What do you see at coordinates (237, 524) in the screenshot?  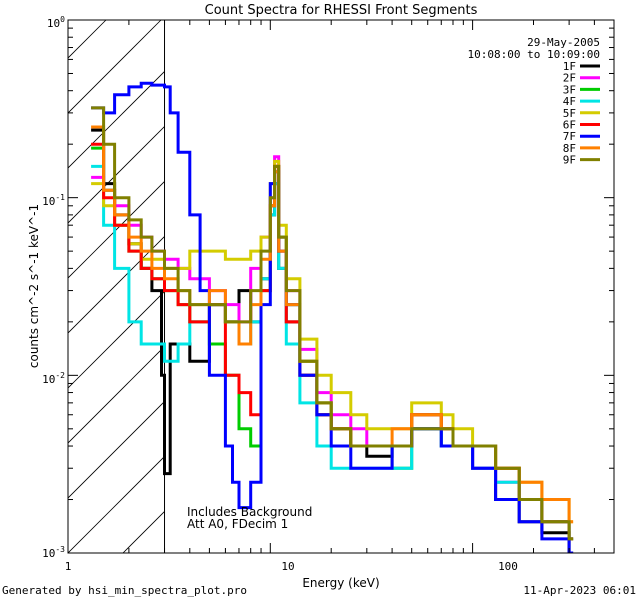 I see `annotation-attenuator: Att A0, FDecim 1` at bounding box center [237, 524].